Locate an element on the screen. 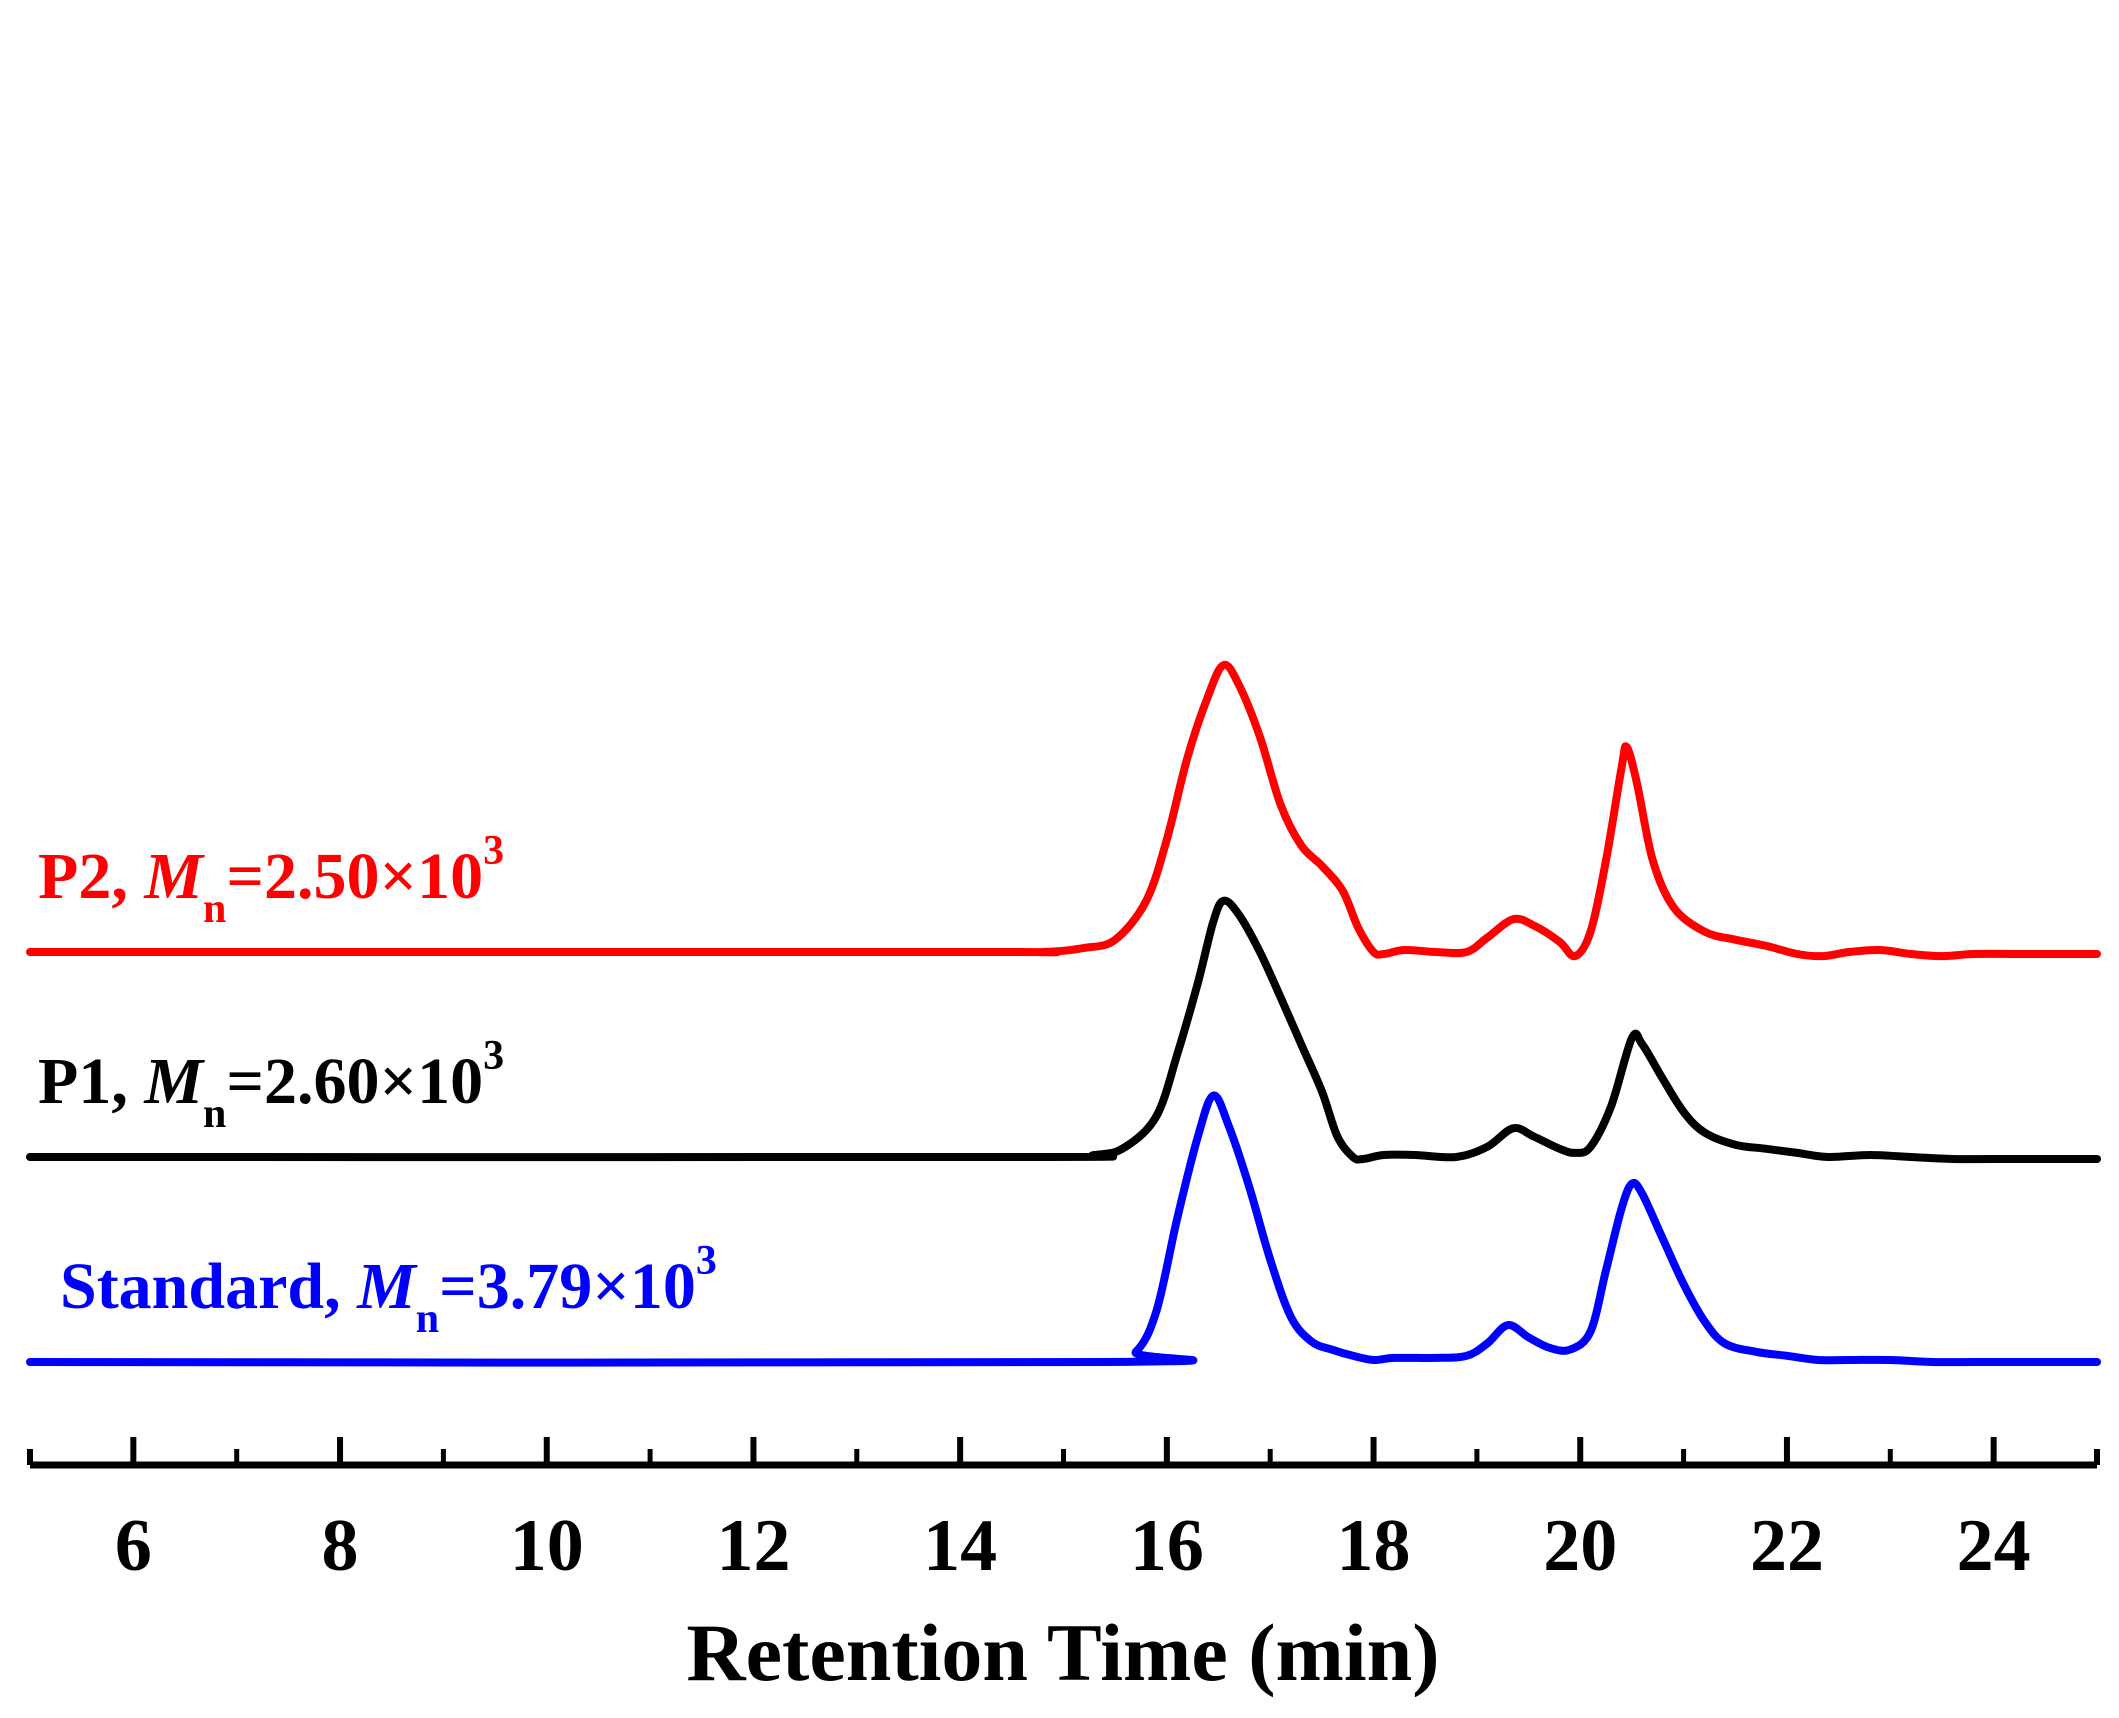 The width and height of the screenshot is (2119, 1718). legend-p1-mn: M is located at coordinates (174, 1081).